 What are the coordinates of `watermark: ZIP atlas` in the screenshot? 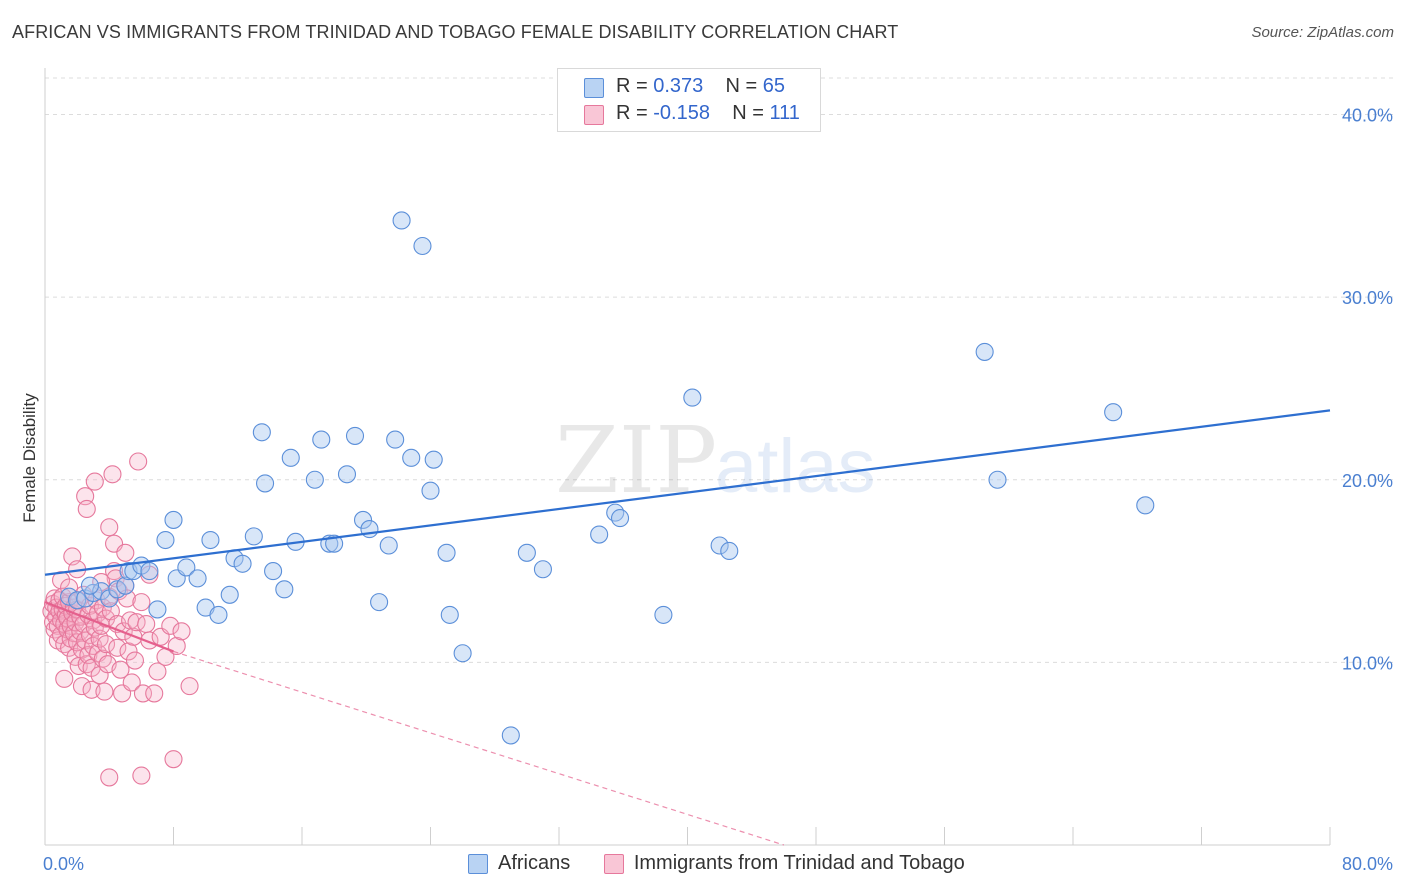 It's located at (715, 460).